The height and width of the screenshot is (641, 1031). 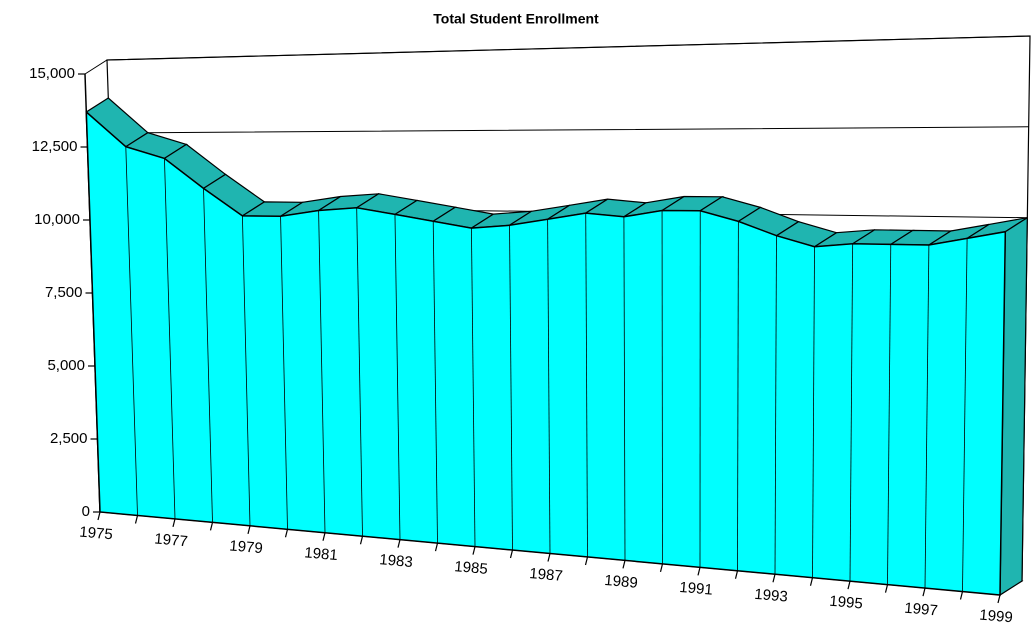 What do you see at coordinates (516, 19) in the screenshot?
I see `chart-title: Total Student Enrollment` at bounding box center [516, 19].